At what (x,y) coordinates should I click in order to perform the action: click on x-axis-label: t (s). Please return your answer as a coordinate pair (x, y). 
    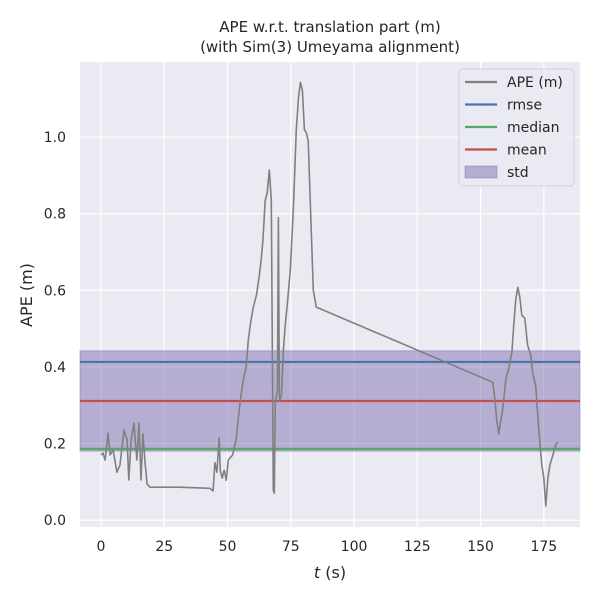
    Looking at the image, I should click on (330, 572).